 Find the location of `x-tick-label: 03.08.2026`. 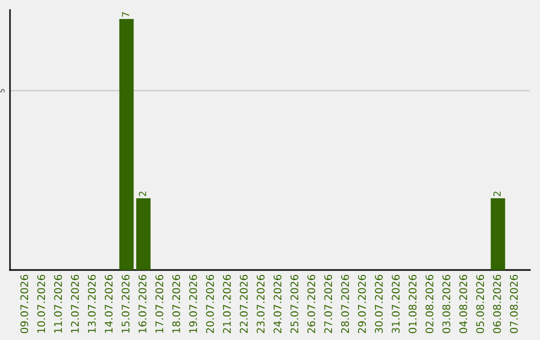

x-tick-label: 03.08.2026 is located at coordinates (446, 304).